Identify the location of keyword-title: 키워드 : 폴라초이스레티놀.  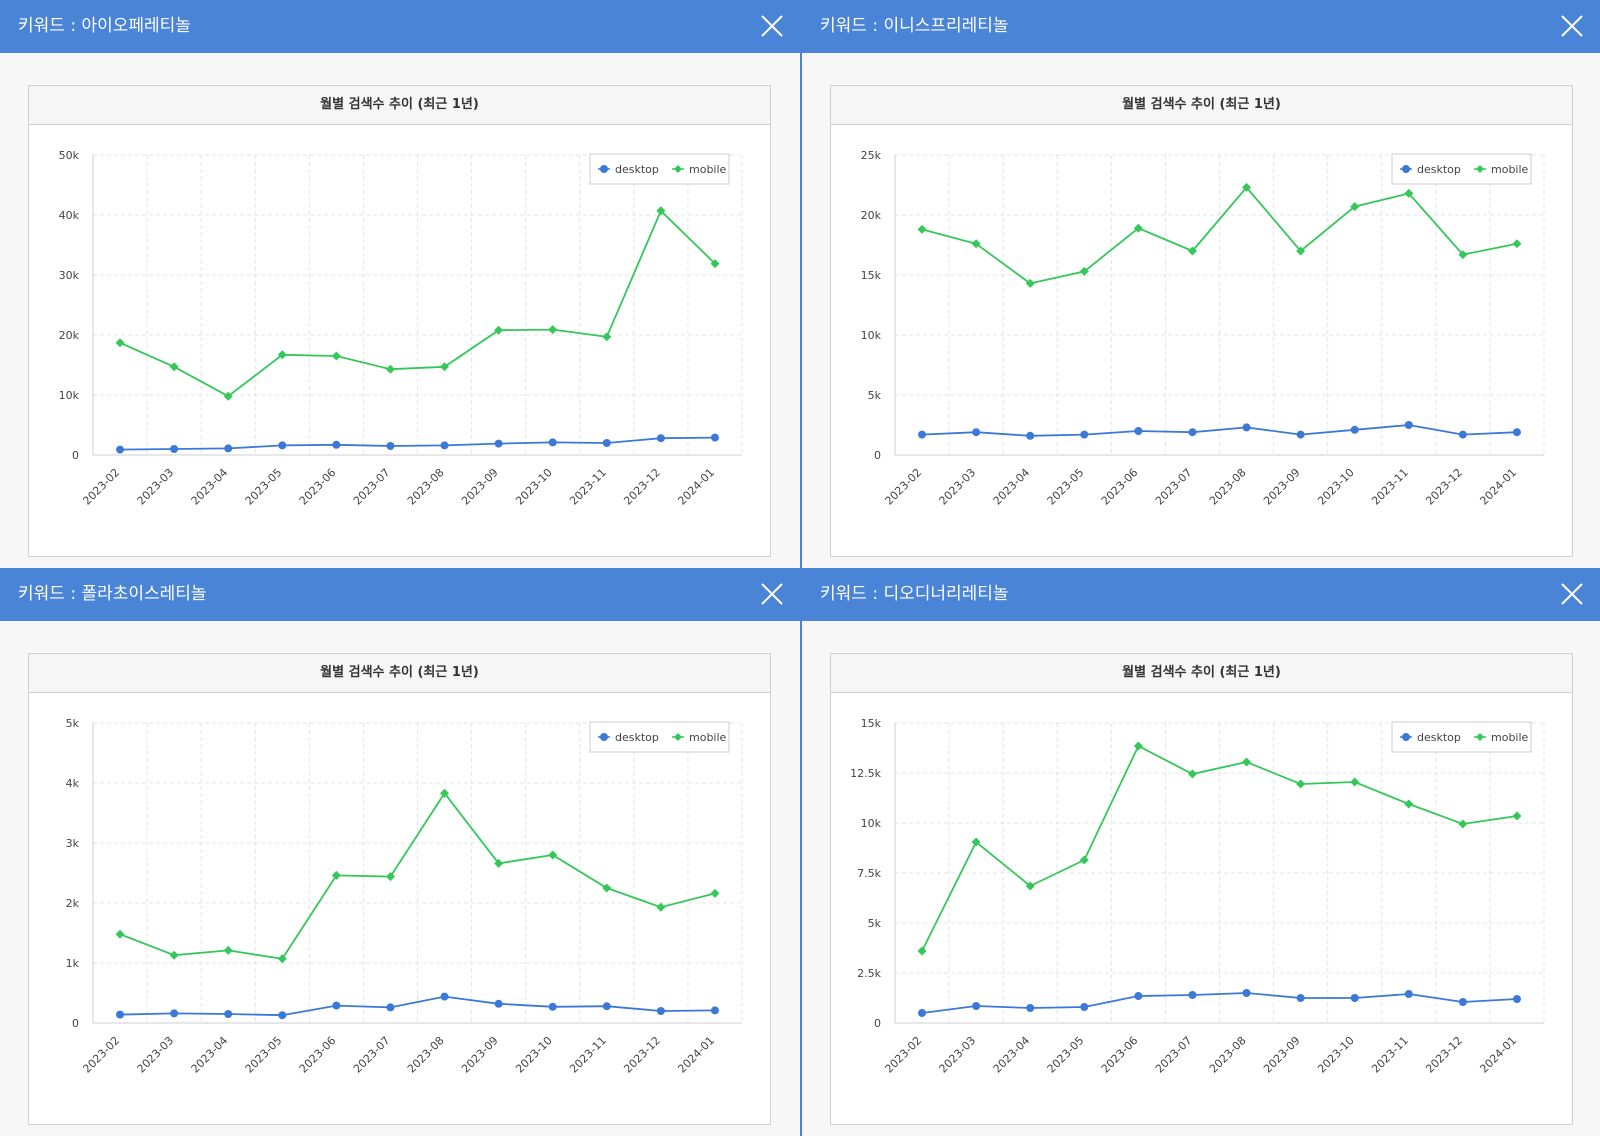
(112, 594).